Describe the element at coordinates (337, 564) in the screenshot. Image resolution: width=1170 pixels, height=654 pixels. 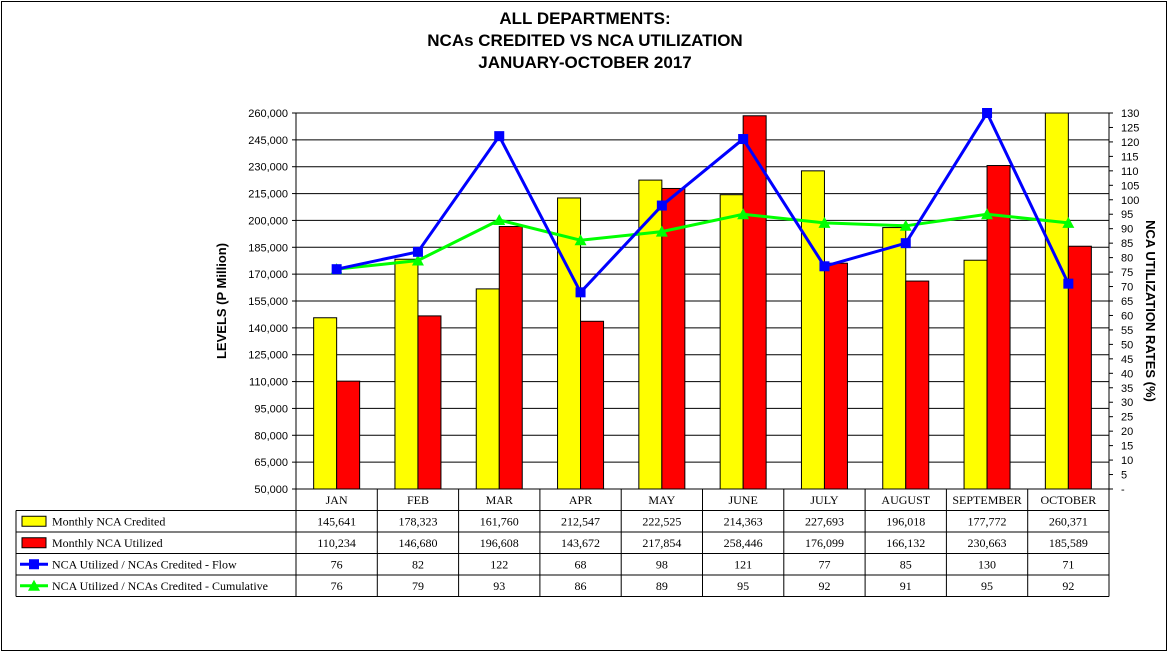
I see `table-cell-value: 76` at that location.